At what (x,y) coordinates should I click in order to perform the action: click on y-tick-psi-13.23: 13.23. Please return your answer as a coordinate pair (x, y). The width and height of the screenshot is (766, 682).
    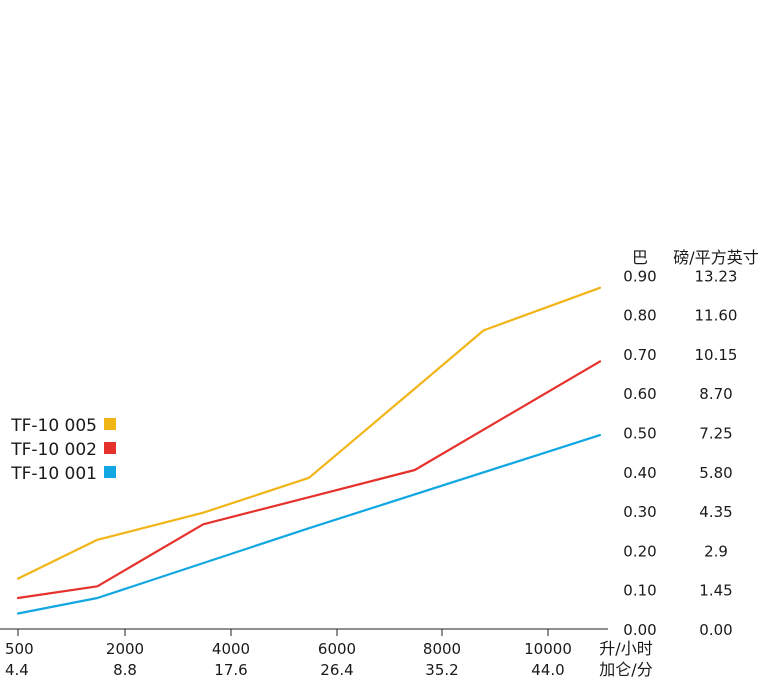
    Looking at the image, I should click on (716, 276).